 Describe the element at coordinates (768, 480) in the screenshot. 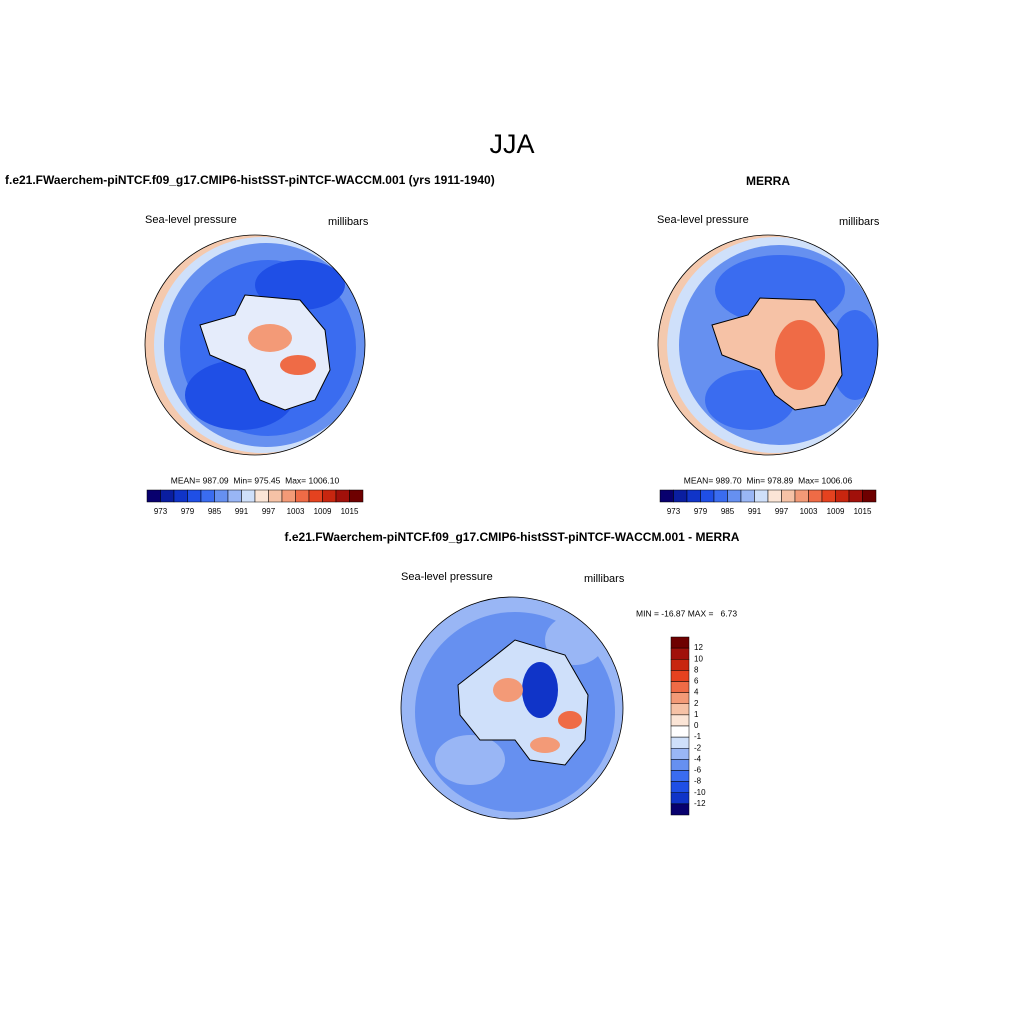

I see `stats: MEAN= 989.70 Min= 978.89 Max= 1006.06` at that location.